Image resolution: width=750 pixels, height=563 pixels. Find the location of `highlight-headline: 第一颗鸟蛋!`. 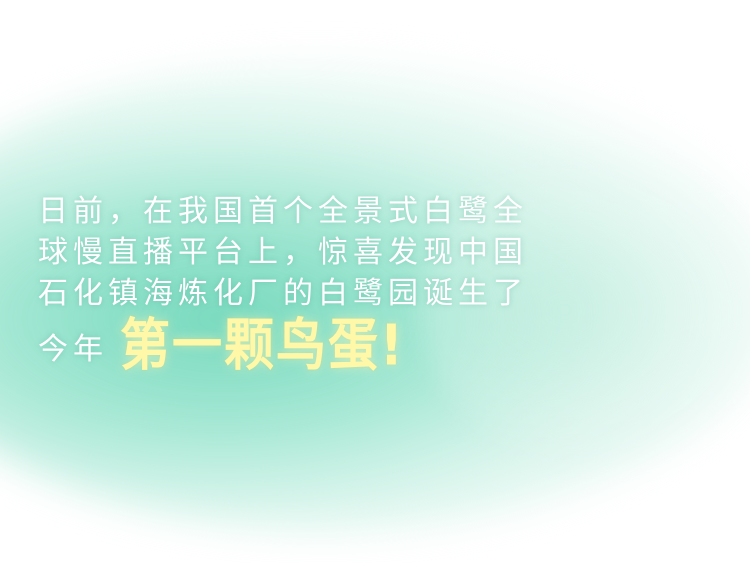

highlight-headline: 第一颗鸟蛋! is located at coordinates (262, 345).